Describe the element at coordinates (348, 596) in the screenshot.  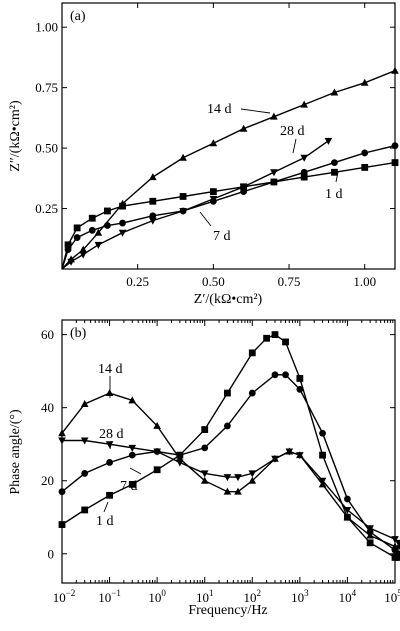
I see `bode-x-tick-label: 10⁴` at that location.